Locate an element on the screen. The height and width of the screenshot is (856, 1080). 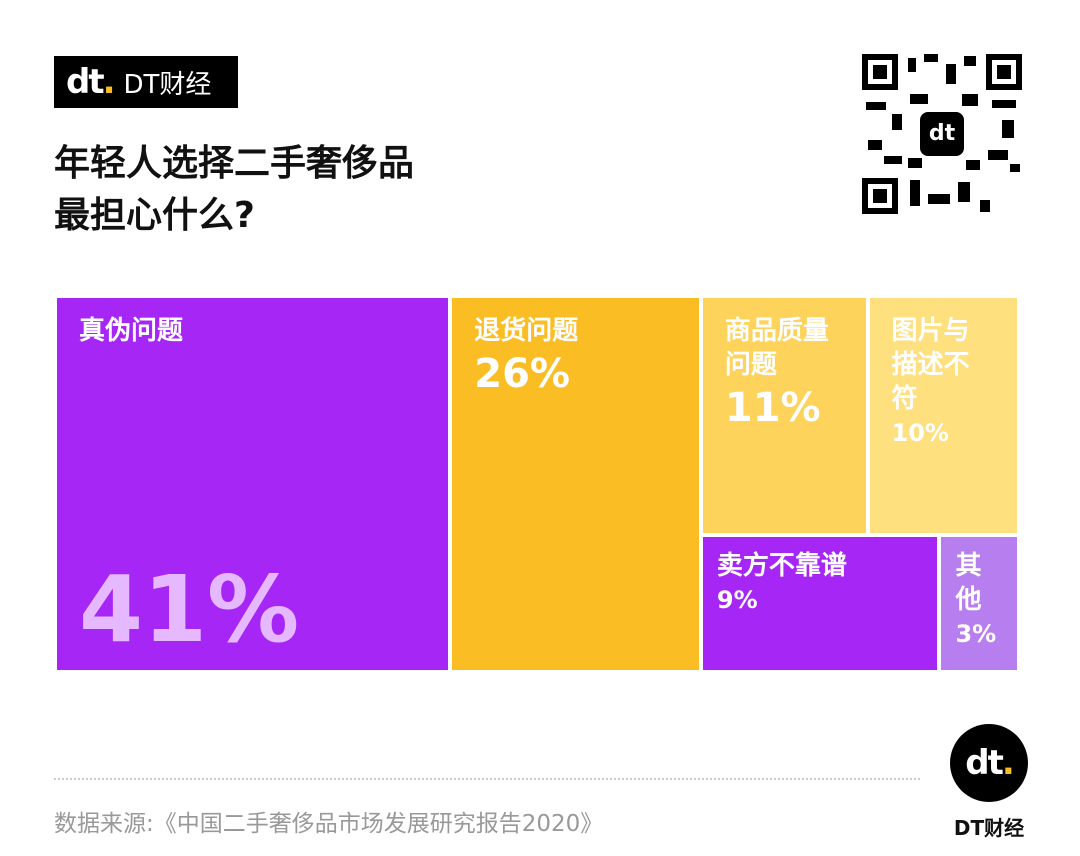
treemap-cell: 其他 3% is located at coordinates (979, 603).